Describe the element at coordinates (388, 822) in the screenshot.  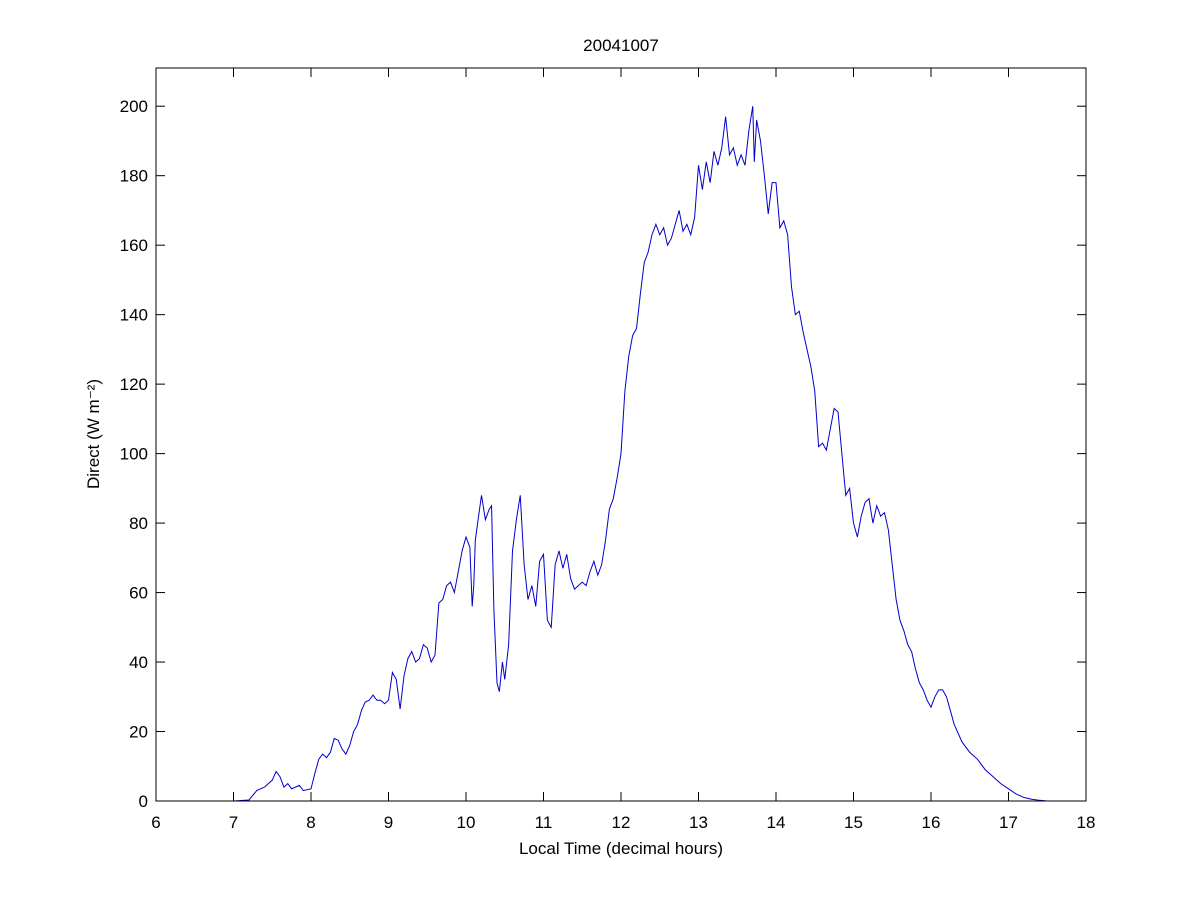
I see `x-tick-label: 9` at that location.